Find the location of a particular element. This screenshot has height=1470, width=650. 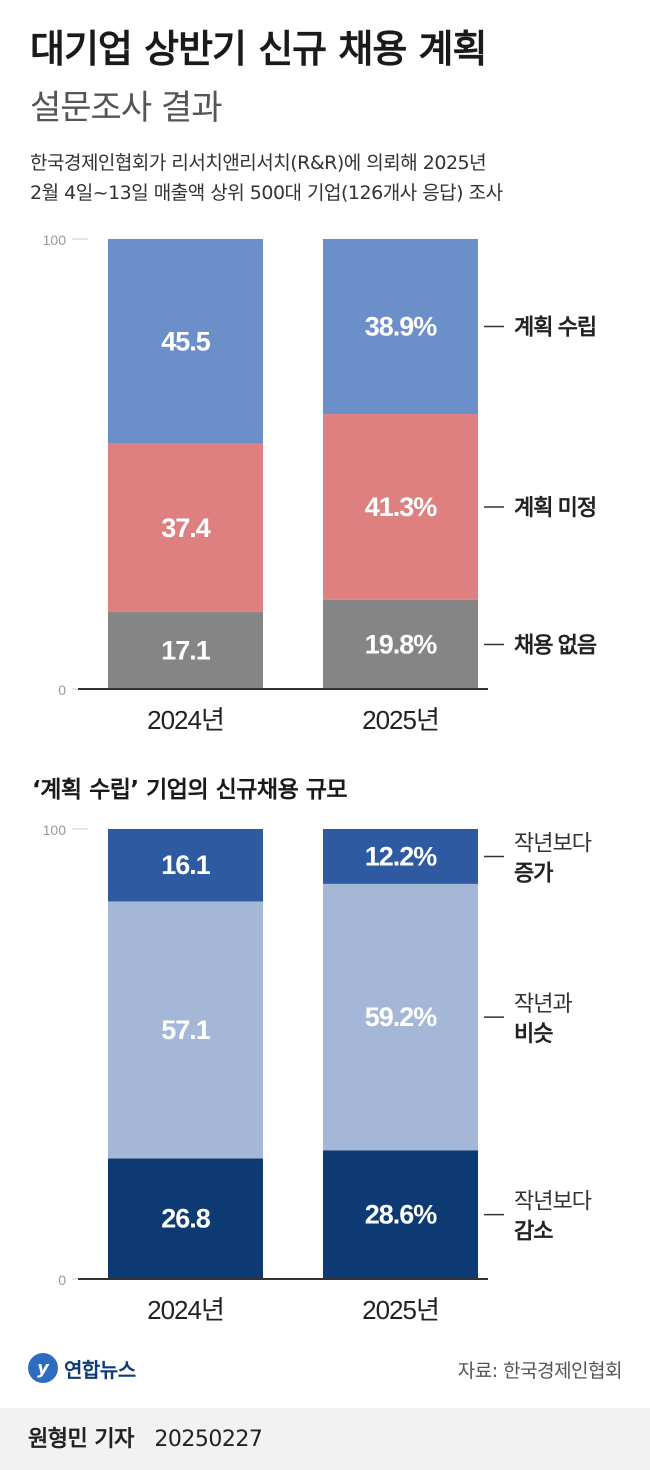

data-label: 59.2% is located at coordinates (401, 1017).